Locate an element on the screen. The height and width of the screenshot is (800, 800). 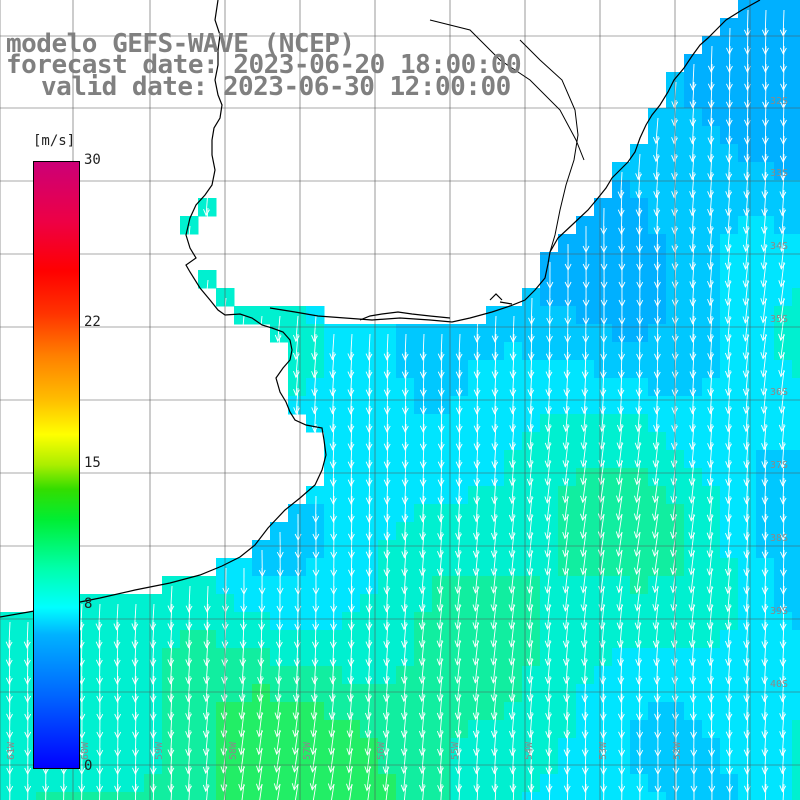
colorbar-tick-label: 15 is located at coordinates (92, 463).